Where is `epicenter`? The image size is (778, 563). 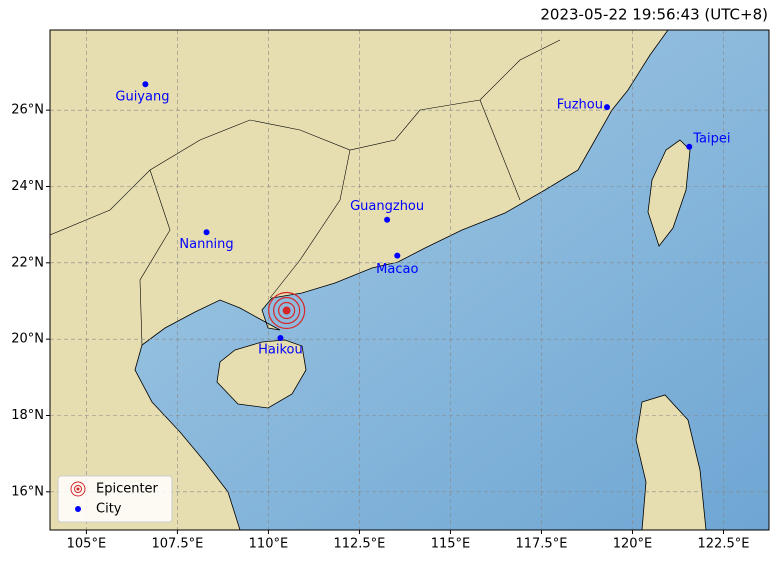
epicenter is located at coordinates (286, 310).